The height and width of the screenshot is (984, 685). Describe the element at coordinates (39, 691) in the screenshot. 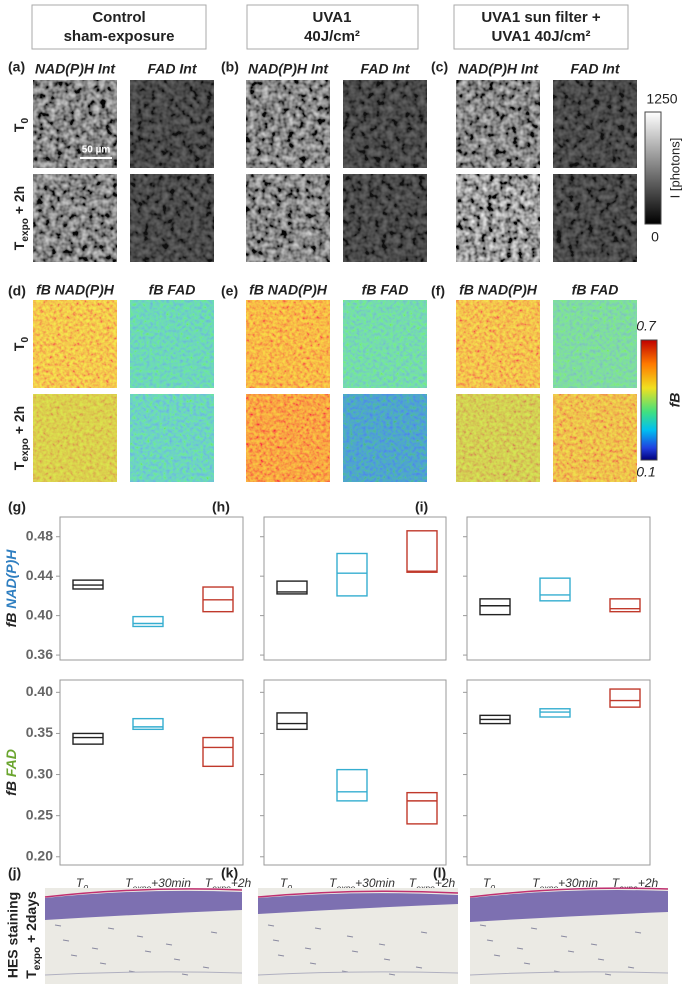

I see `y-tick-label: 0.40` at that location.